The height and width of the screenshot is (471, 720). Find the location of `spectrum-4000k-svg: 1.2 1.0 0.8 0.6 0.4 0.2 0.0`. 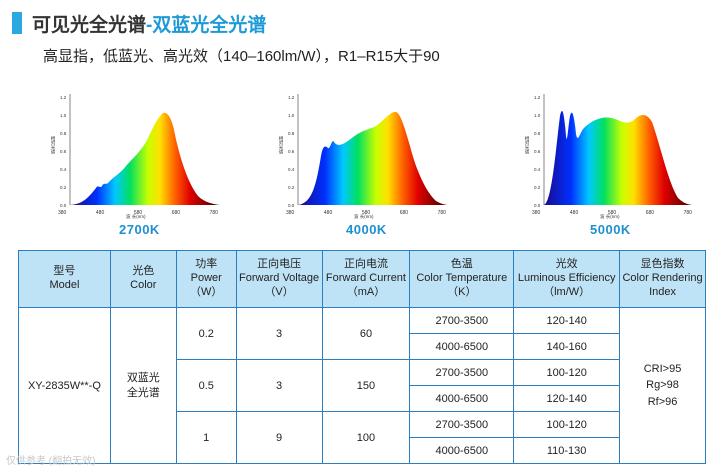

spectrum-4000k-svg: 1.2 1.0 0.8 0.6 0.4 0.2 0.0 is located at coordinates (368, 151).